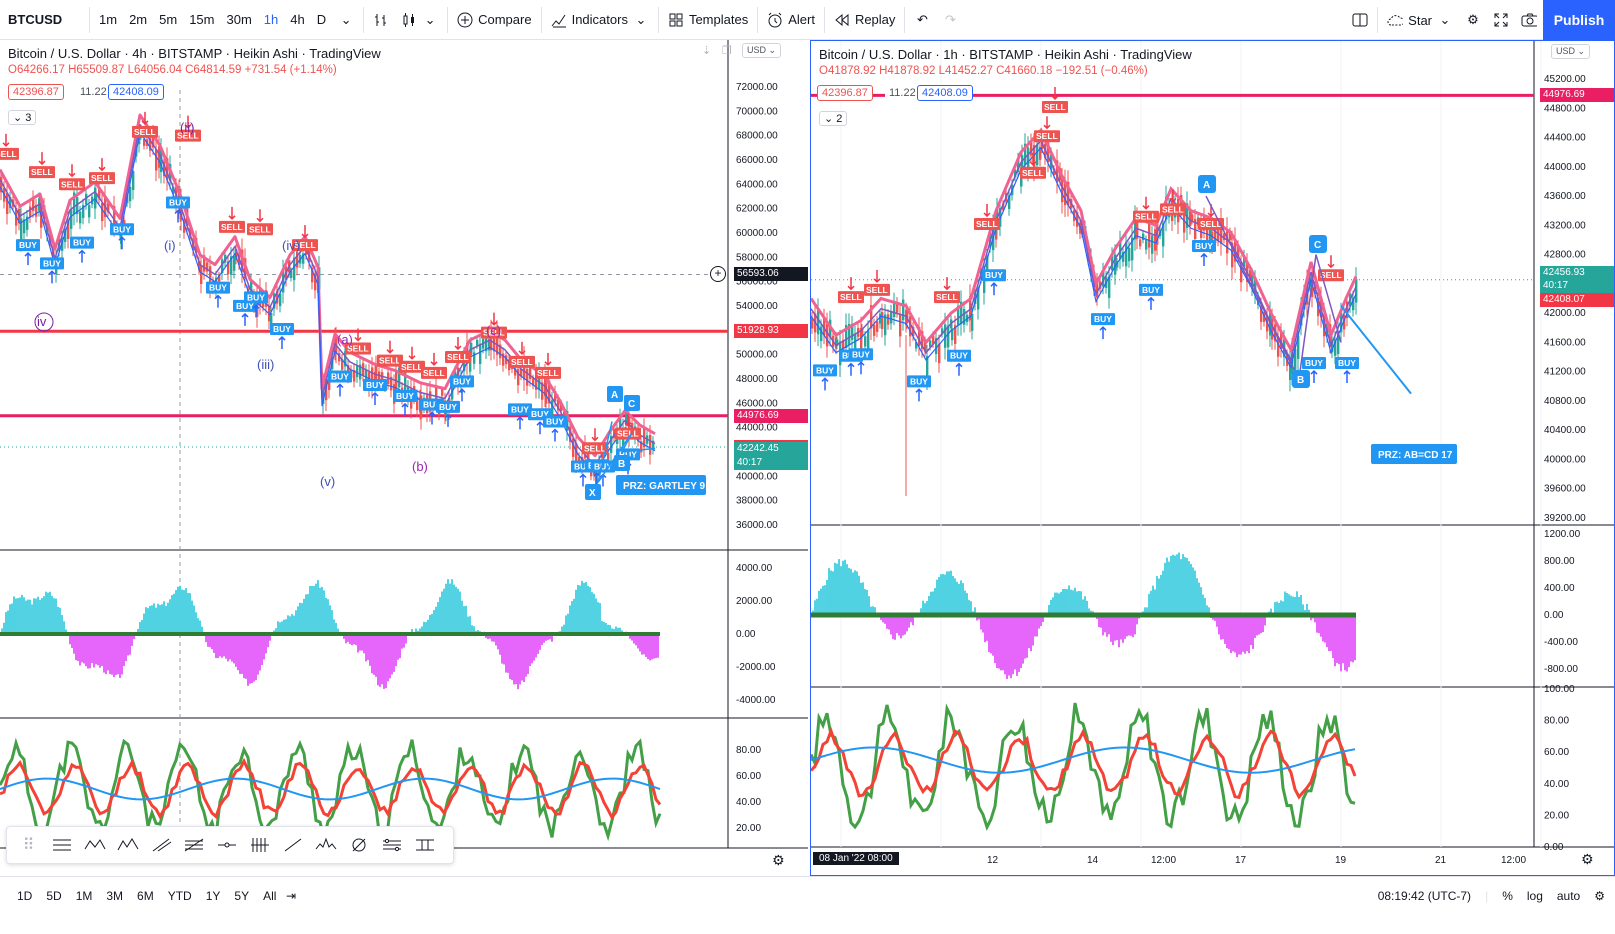 This screenshot has width=1615, height=934. Describe the element at coordinates (297, 19) in the screenshot. I see `interval-4h: 4h` at that location.